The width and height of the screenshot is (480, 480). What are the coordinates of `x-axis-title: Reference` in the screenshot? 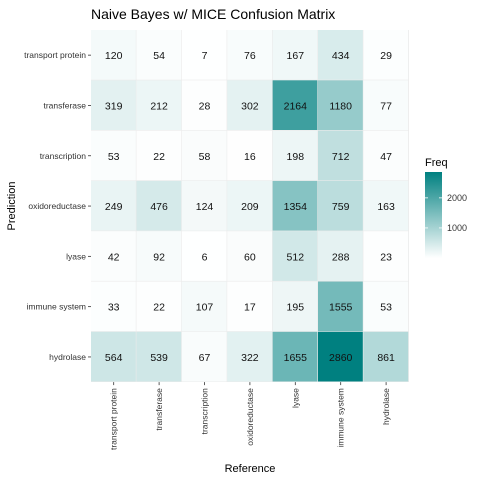 It's located at (250, 469).